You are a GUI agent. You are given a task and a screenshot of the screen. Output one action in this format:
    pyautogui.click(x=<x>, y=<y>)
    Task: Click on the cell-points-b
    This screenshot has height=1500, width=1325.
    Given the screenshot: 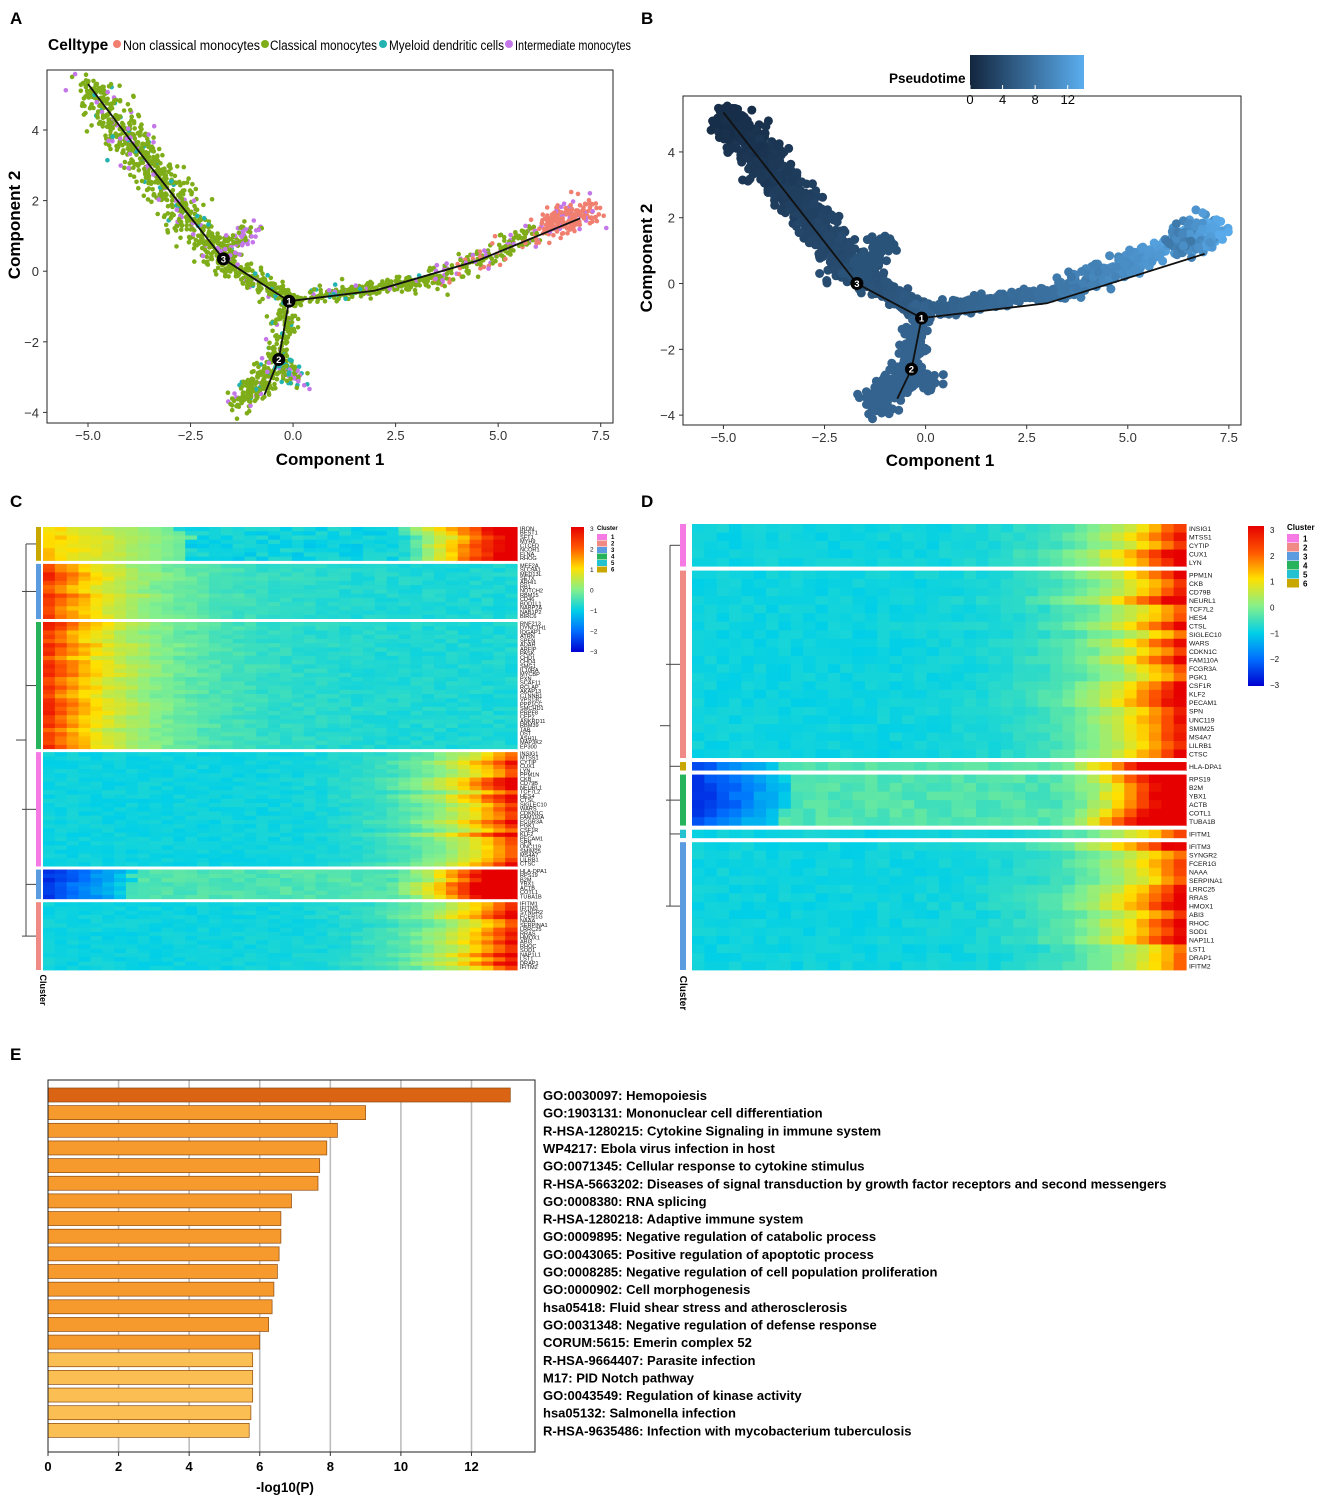 What is the action you would take?
    pyautogui.click(x=969, y=262)
    